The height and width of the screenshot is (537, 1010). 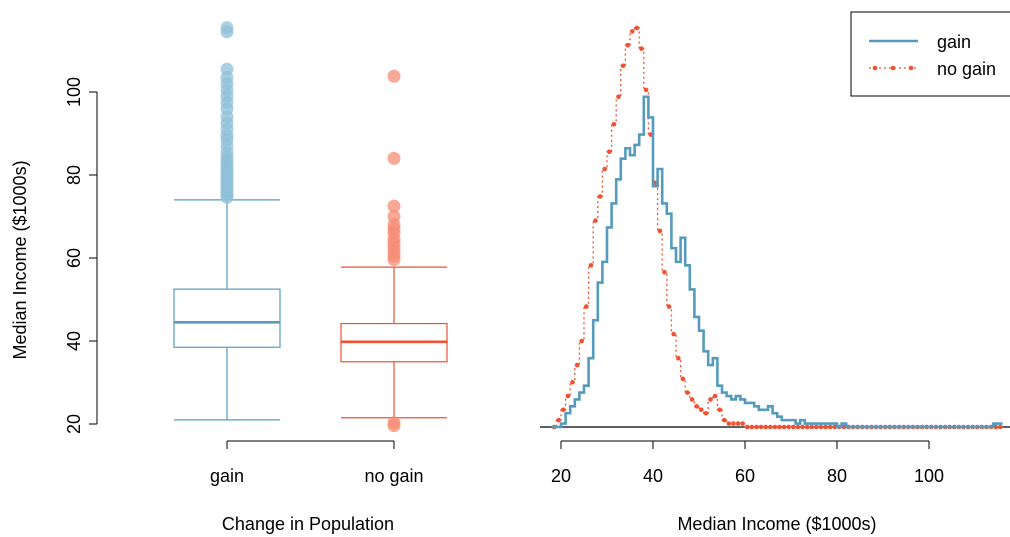 I want to click on legend-box, so click(x=930, y=54).